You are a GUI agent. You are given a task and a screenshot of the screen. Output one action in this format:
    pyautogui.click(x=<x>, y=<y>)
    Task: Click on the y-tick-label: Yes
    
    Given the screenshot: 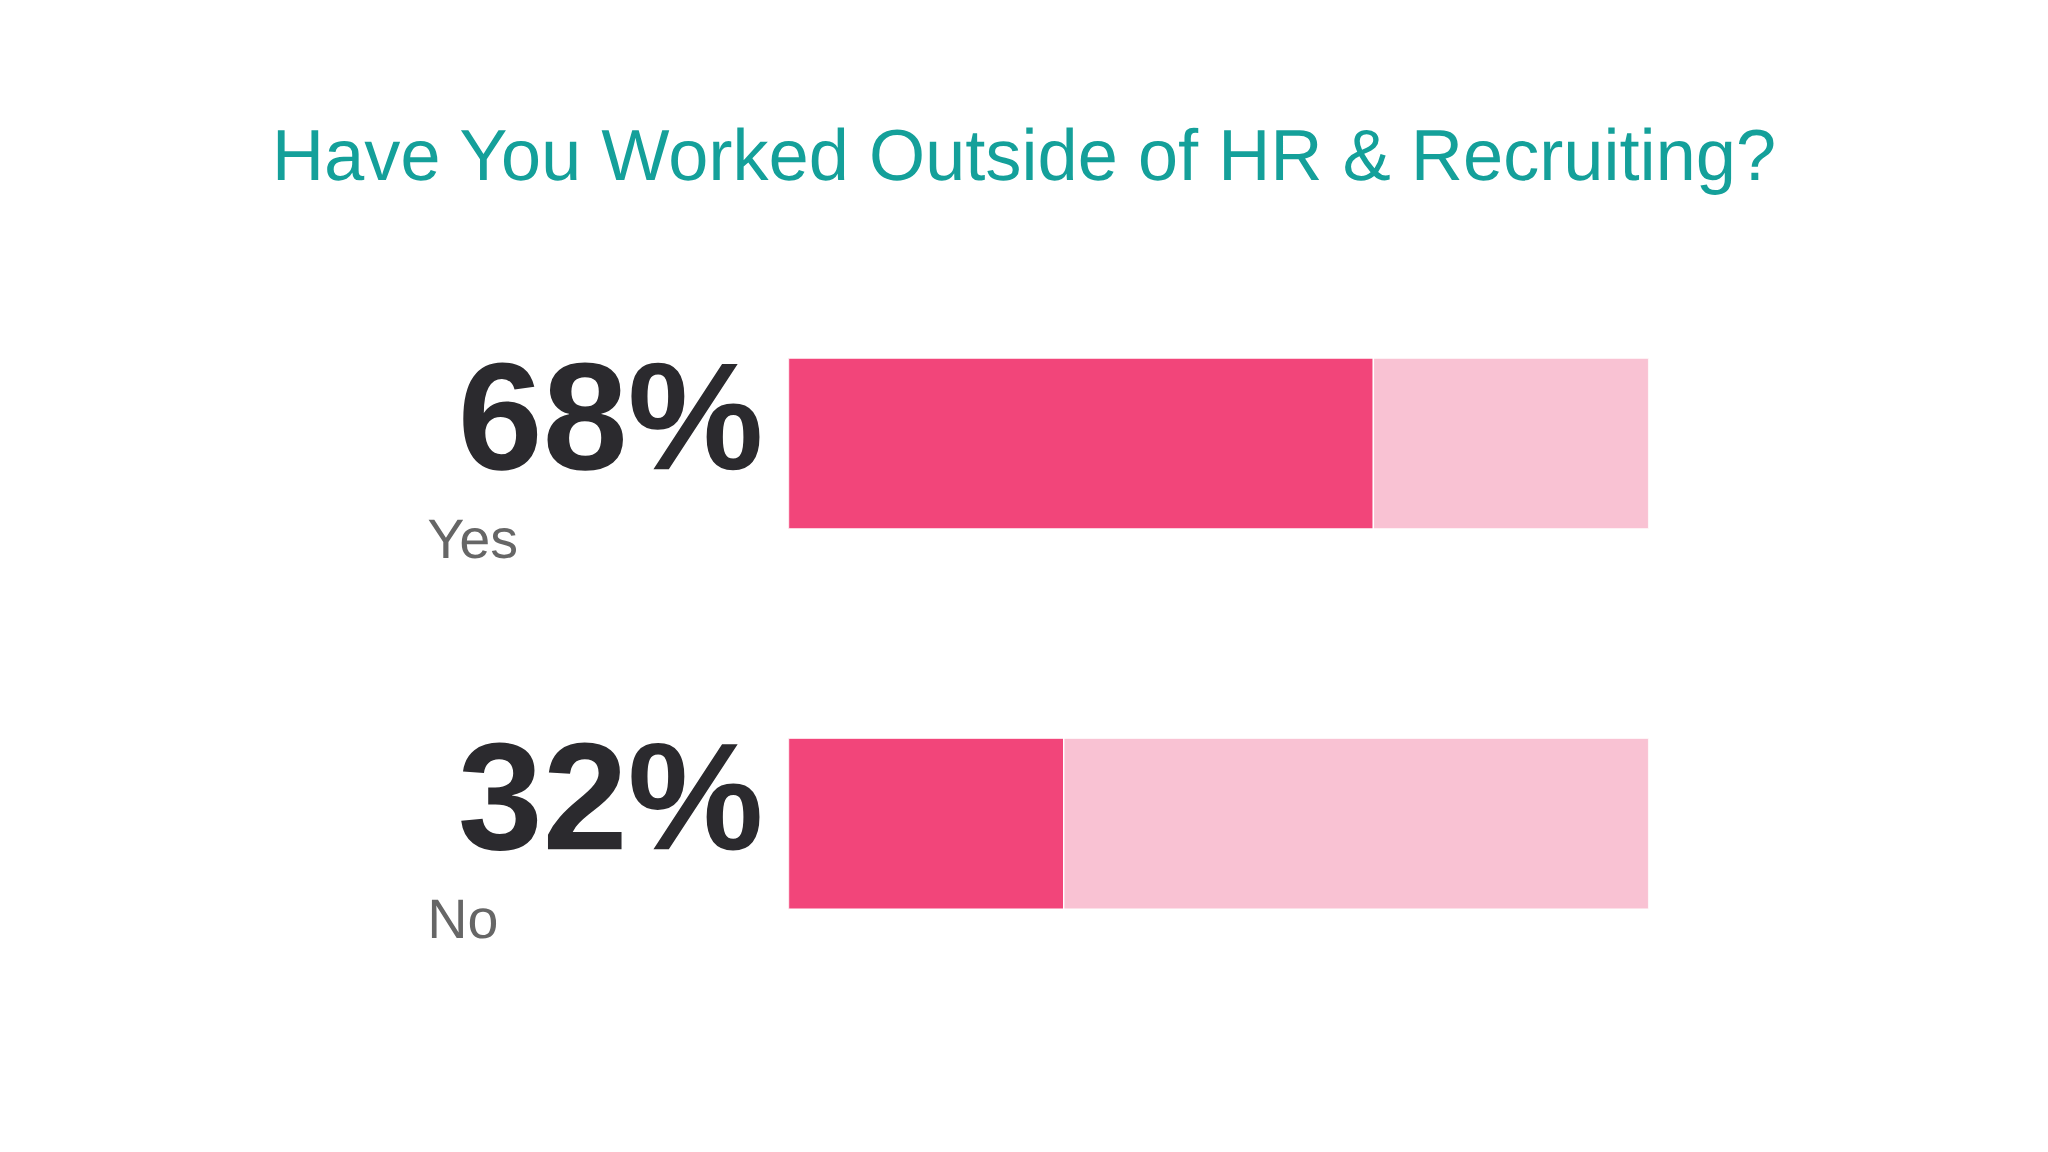 What is the action you would take?
    pyautogui.click(x=472, y=539)
    